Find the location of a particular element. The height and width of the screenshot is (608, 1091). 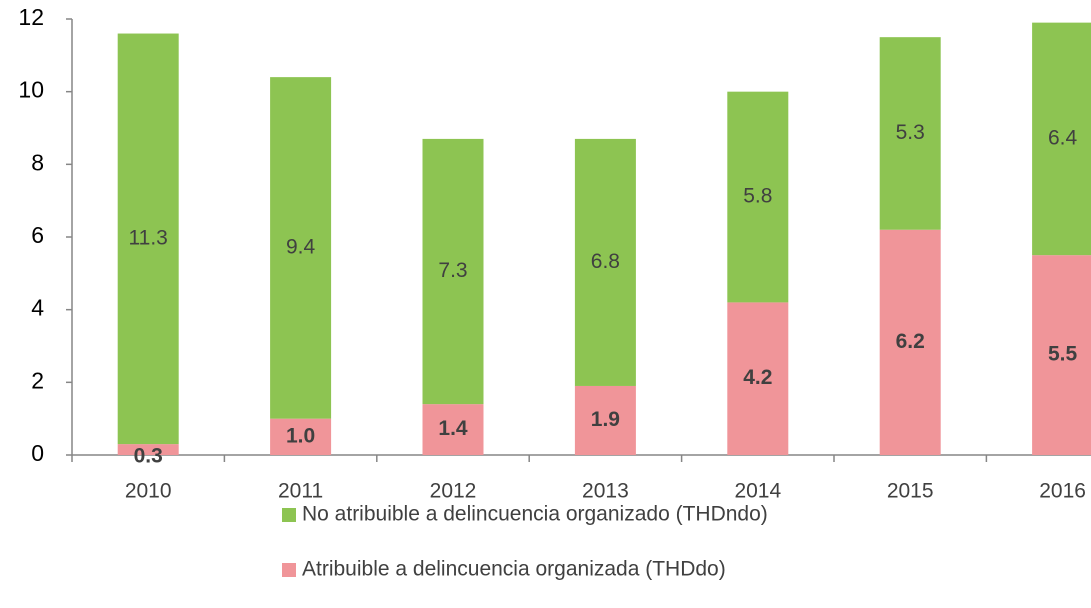

data-label: 6.4 is located at coordinates (1063, 137).